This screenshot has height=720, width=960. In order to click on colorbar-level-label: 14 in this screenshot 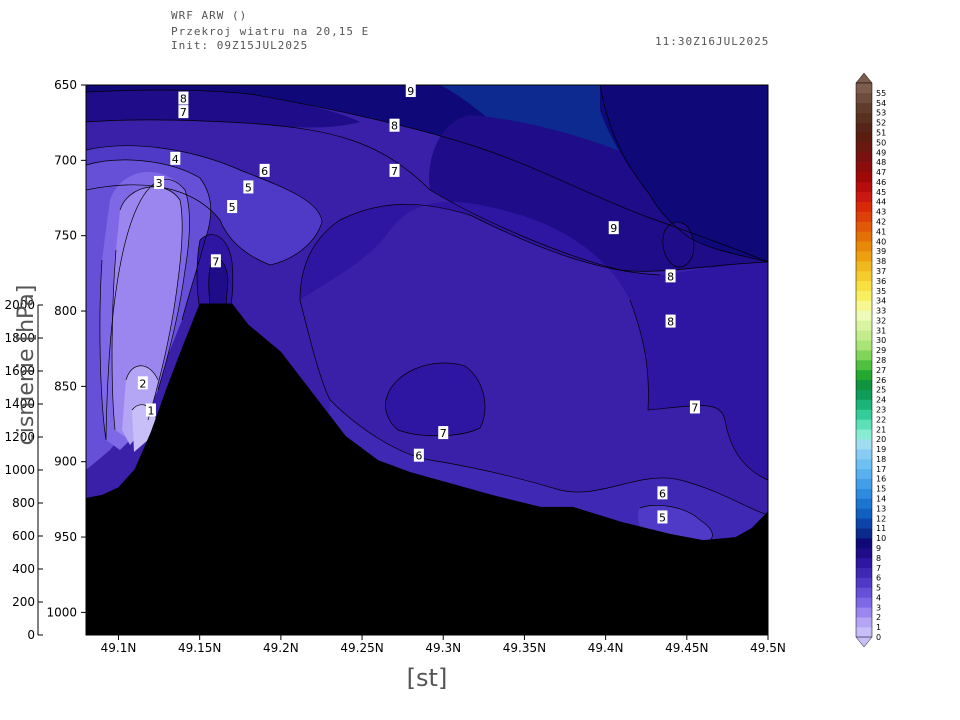, I will do `click(881, 499)`.